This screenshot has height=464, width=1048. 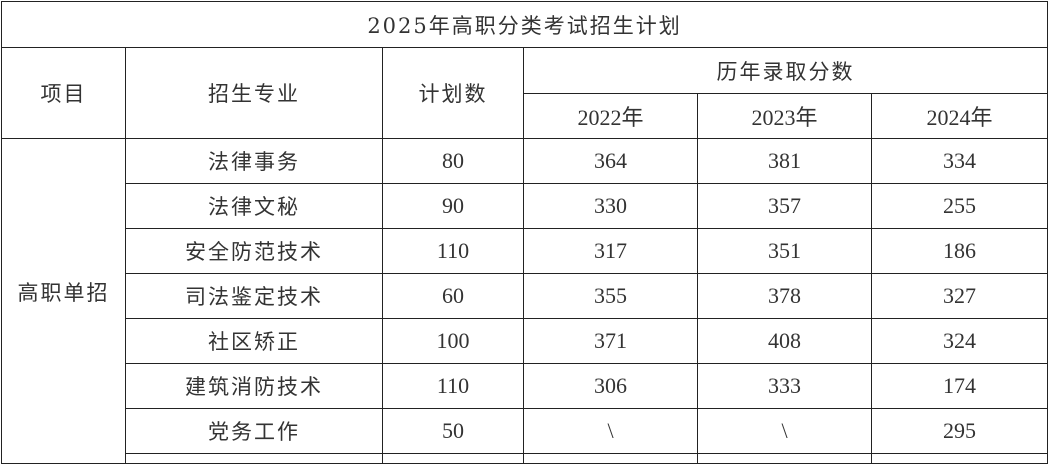 What do you see at coordinates (453, 431) in the screenshot?
I see `plan-cell: 50` at bounding box center [453, 431].